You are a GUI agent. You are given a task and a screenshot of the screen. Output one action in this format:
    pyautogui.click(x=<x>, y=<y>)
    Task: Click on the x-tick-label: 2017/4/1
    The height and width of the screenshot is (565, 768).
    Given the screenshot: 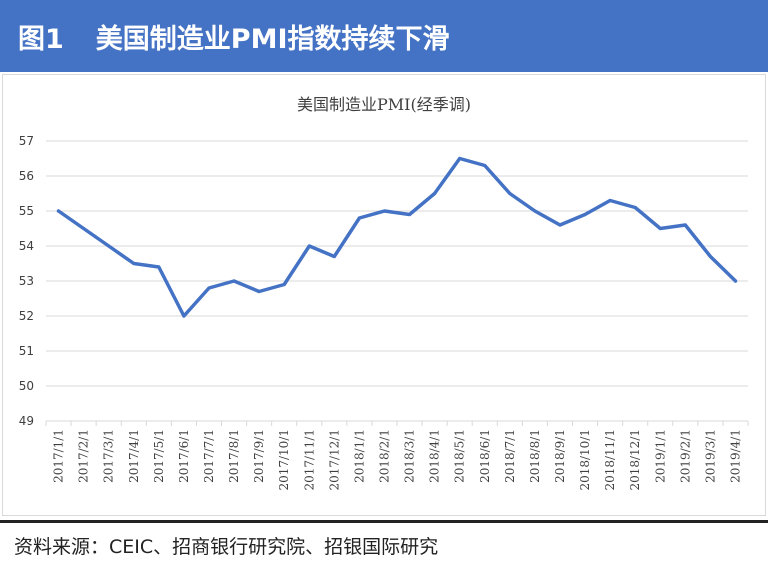 What is the action you would take?
    pyautogui.click(x=134, y=456)
    